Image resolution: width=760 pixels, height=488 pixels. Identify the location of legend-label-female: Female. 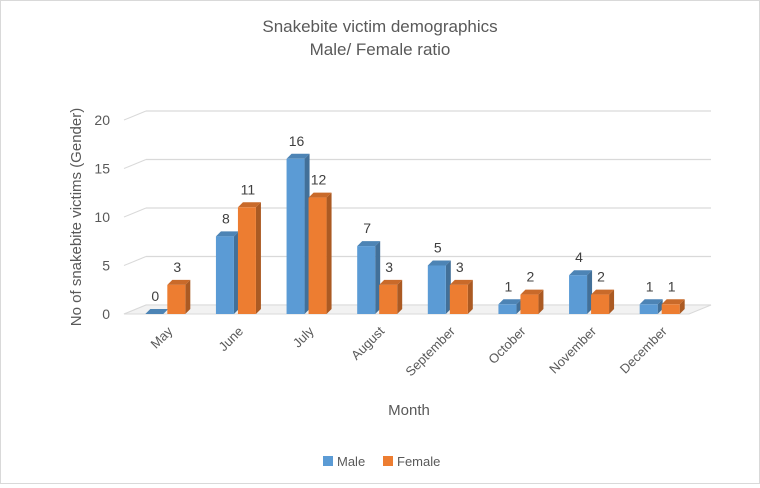
(418, 461).